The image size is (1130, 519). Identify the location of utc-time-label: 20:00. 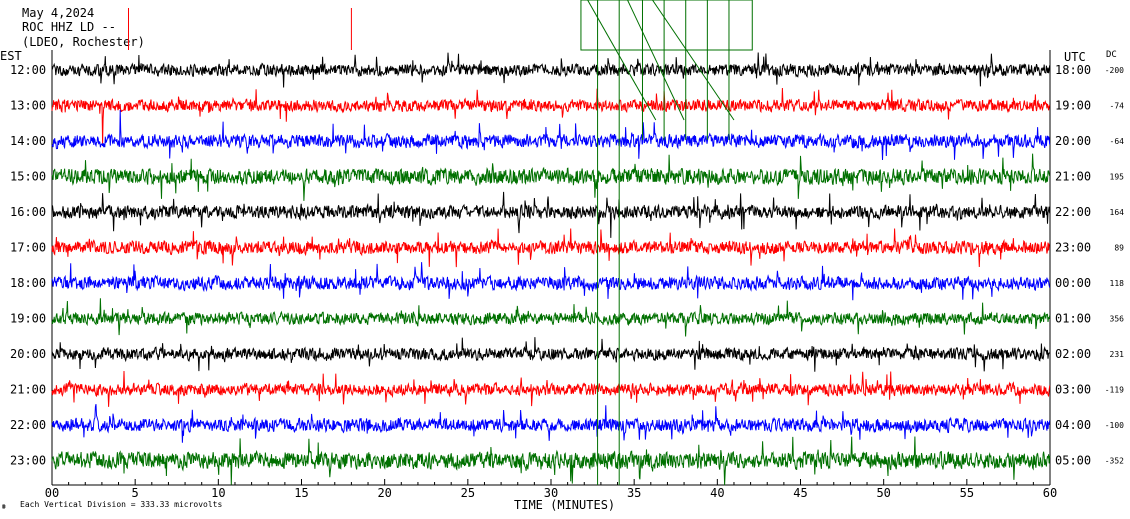
(1073, 141).